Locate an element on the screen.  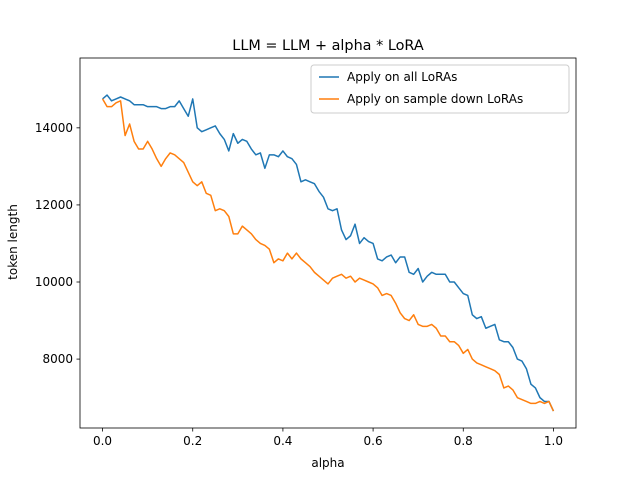
chart-title: LLM = LLM + alpha * LoRA is located at coordinates (328, 46).